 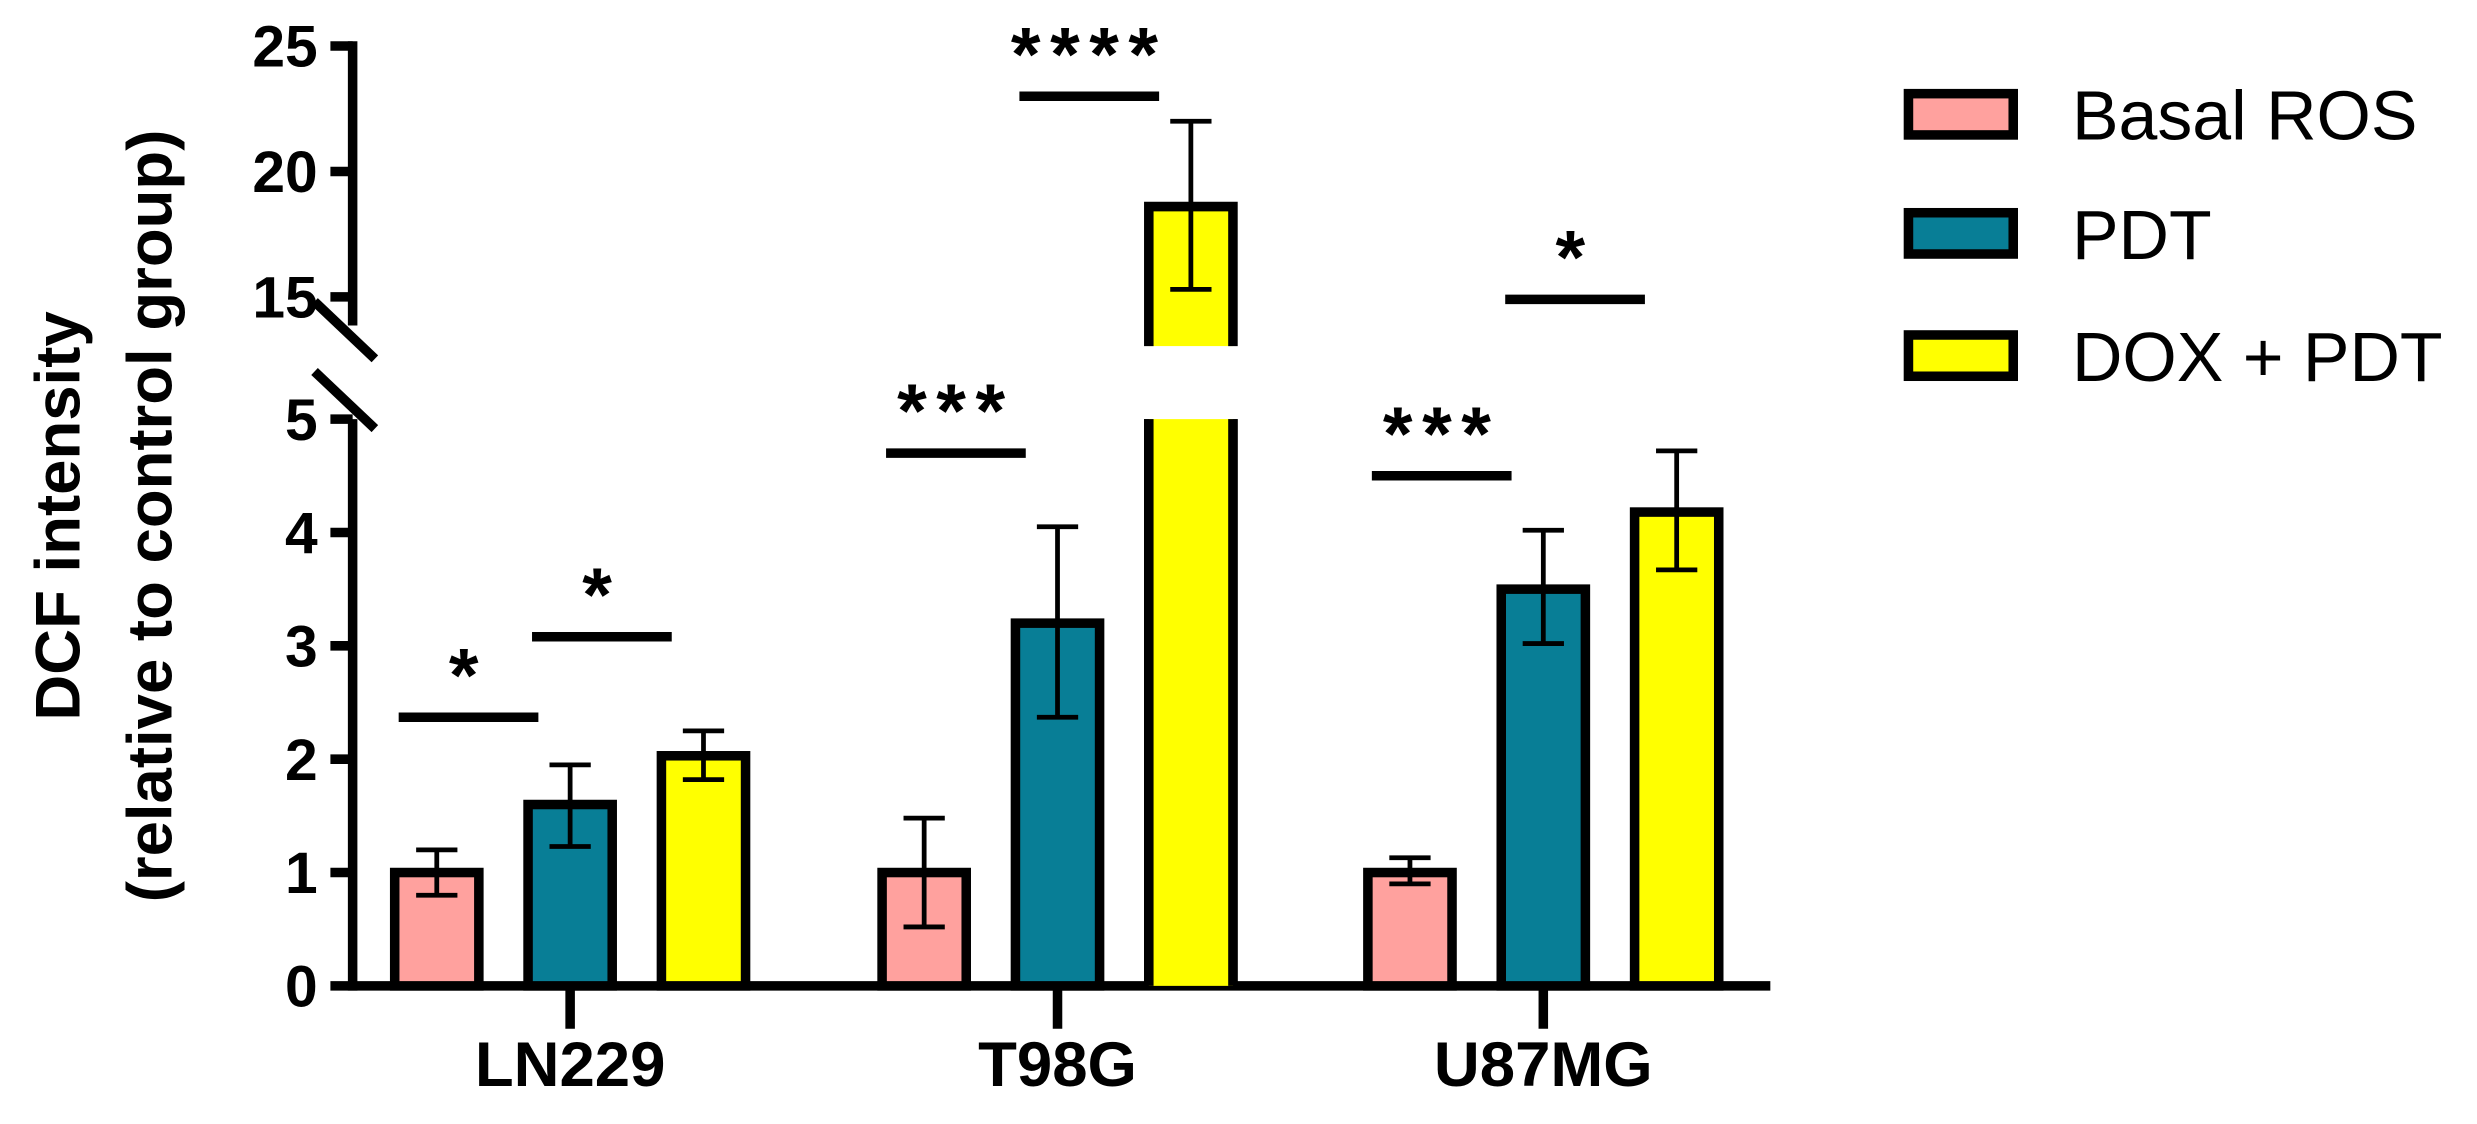 I want to click on legend-label: DOX + PDT, so click(x=2257, y=357).